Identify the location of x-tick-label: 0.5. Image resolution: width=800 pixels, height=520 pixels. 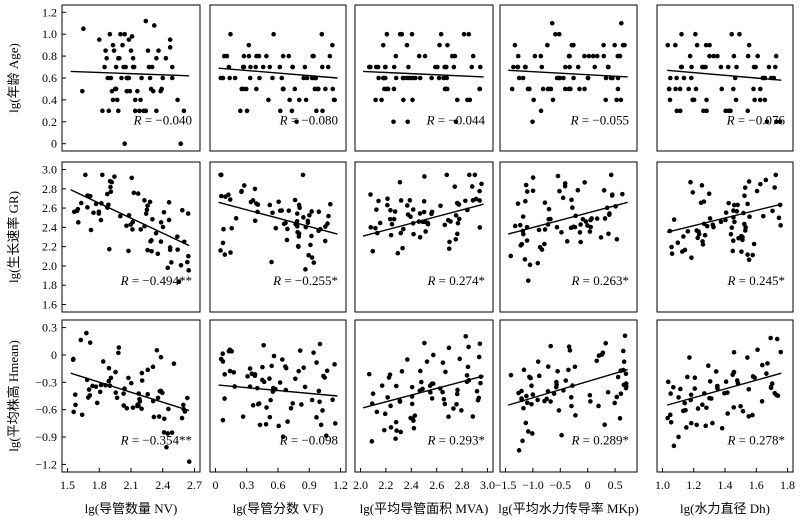
(615, 485).